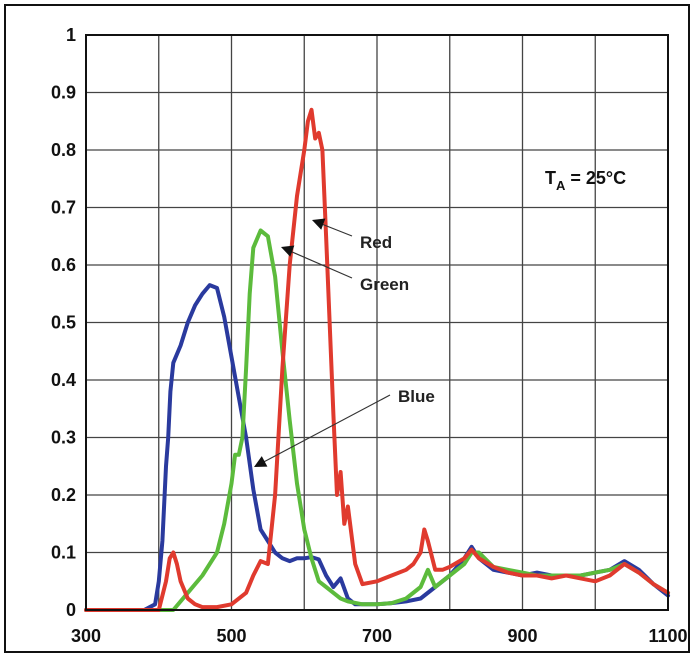  Describe the element at coordinates (376, 242) in the screenshot. I see `red-annotation-label: Red` at that location.